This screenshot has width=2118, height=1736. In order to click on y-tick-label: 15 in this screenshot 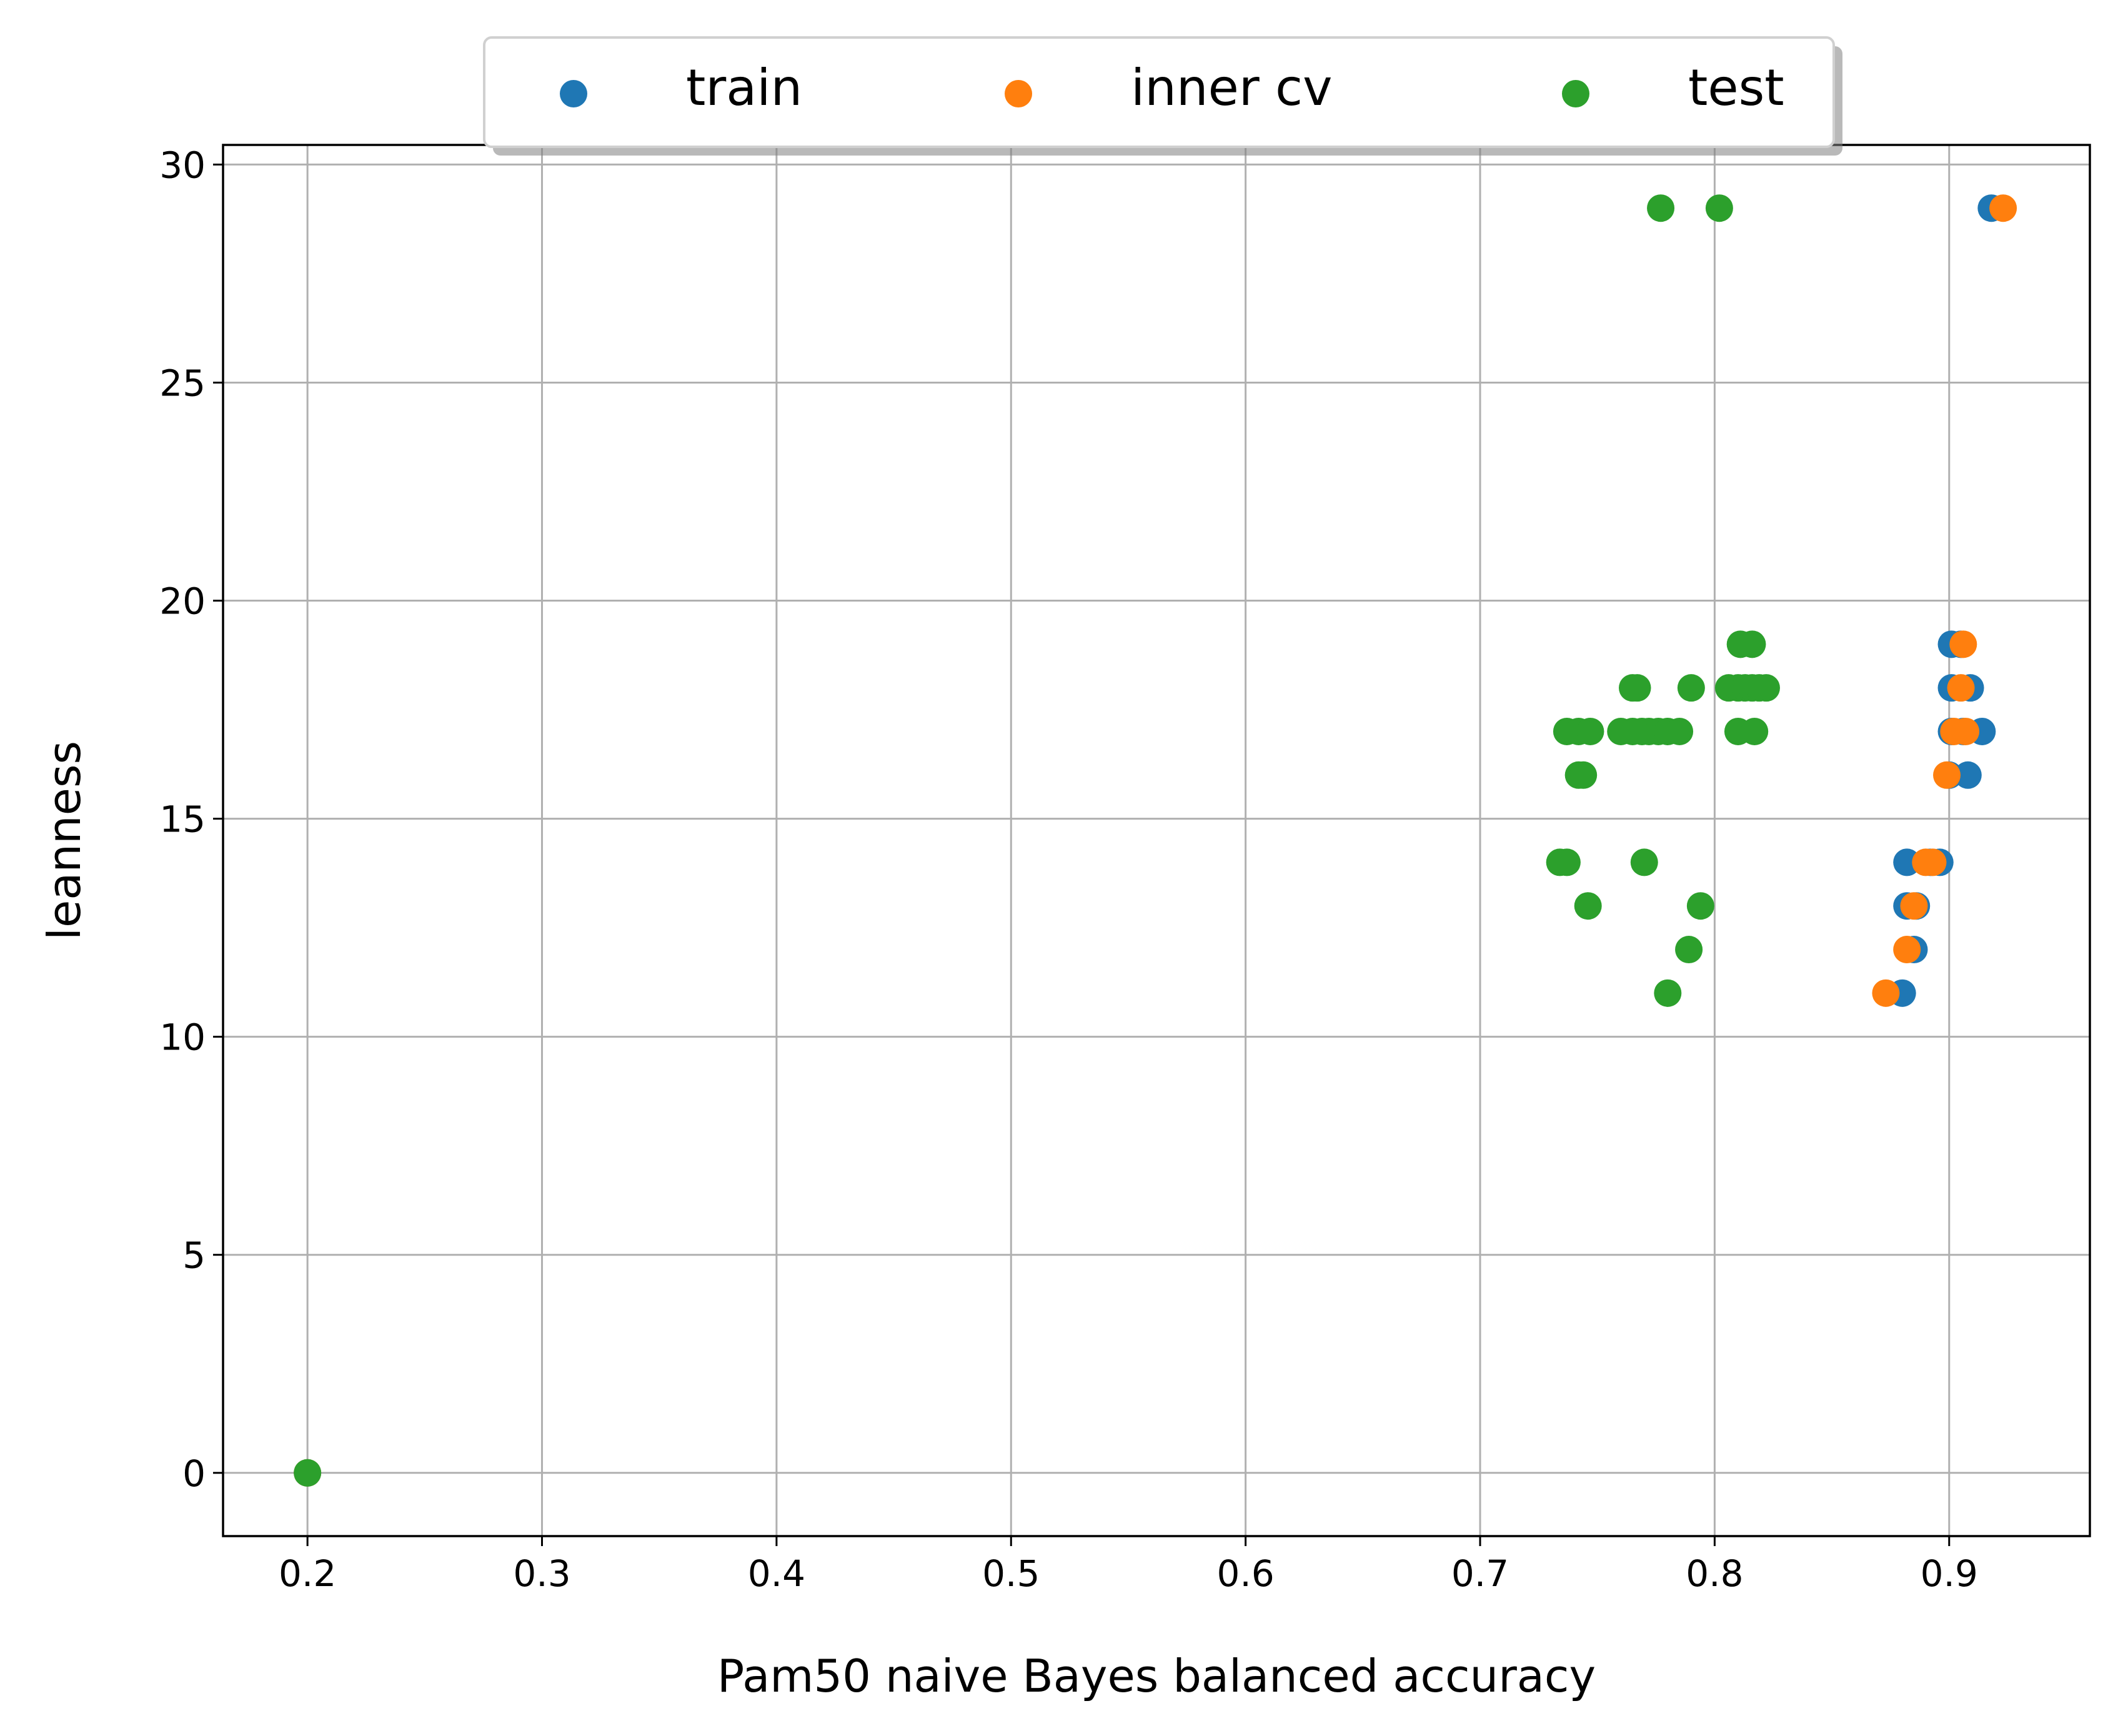, I will do `click(182, 819)`.